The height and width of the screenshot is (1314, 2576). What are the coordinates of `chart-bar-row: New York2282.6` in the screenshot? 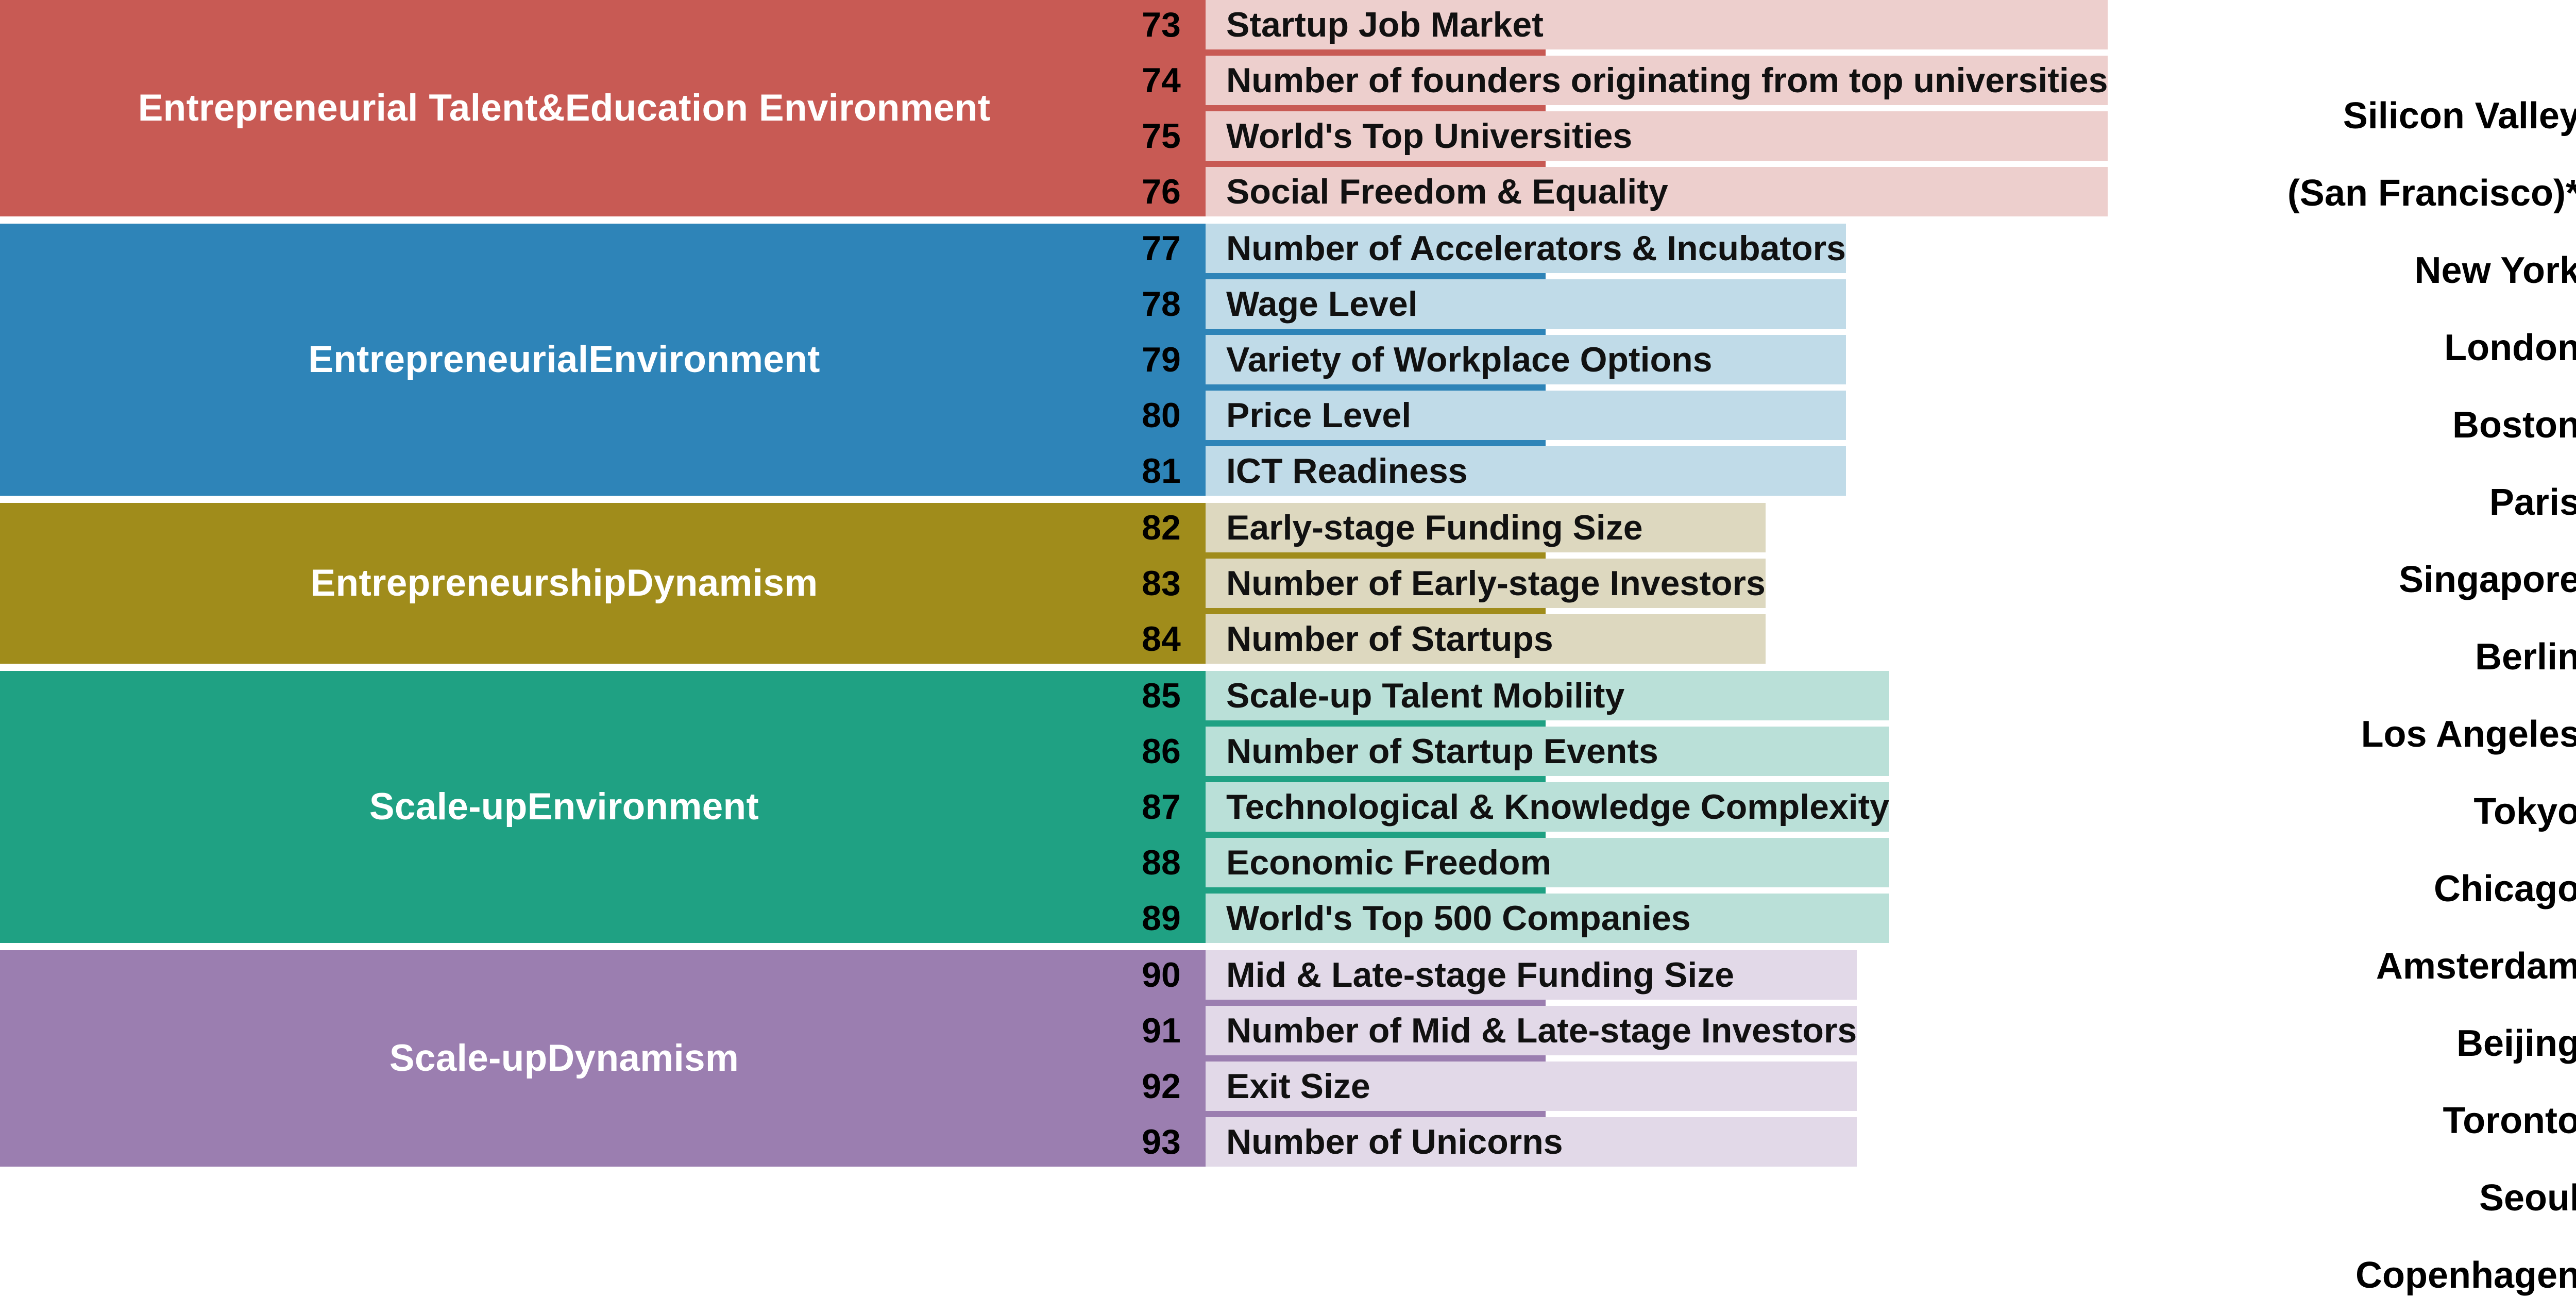 It's located at (2073, 270).